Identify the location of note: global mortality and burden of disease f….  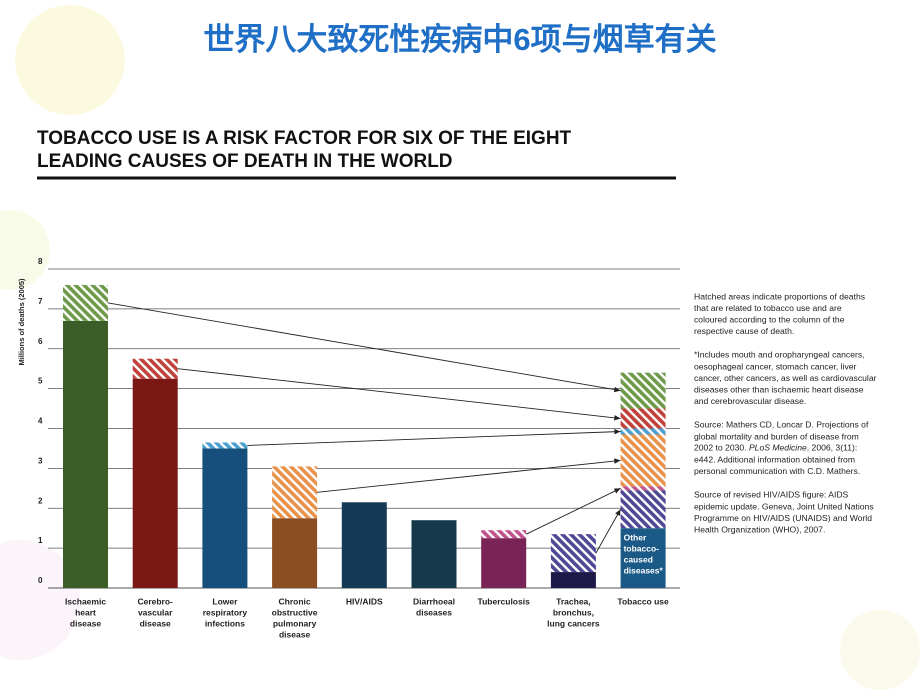
(776, 436).